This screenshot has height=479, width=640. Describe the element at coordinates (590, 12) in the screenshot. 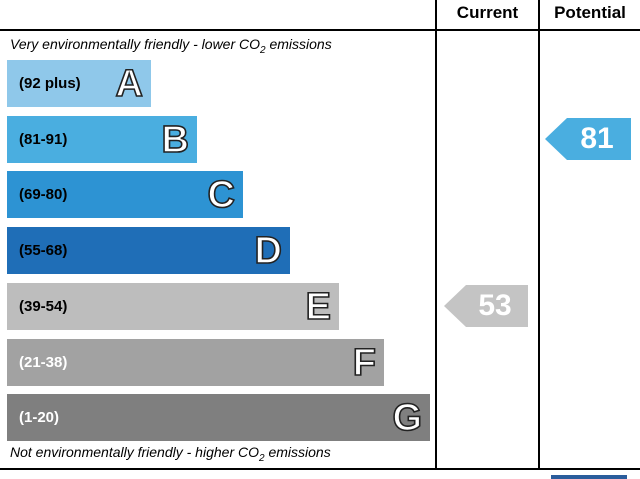

I see `potential-column-header: Potential` at that location.